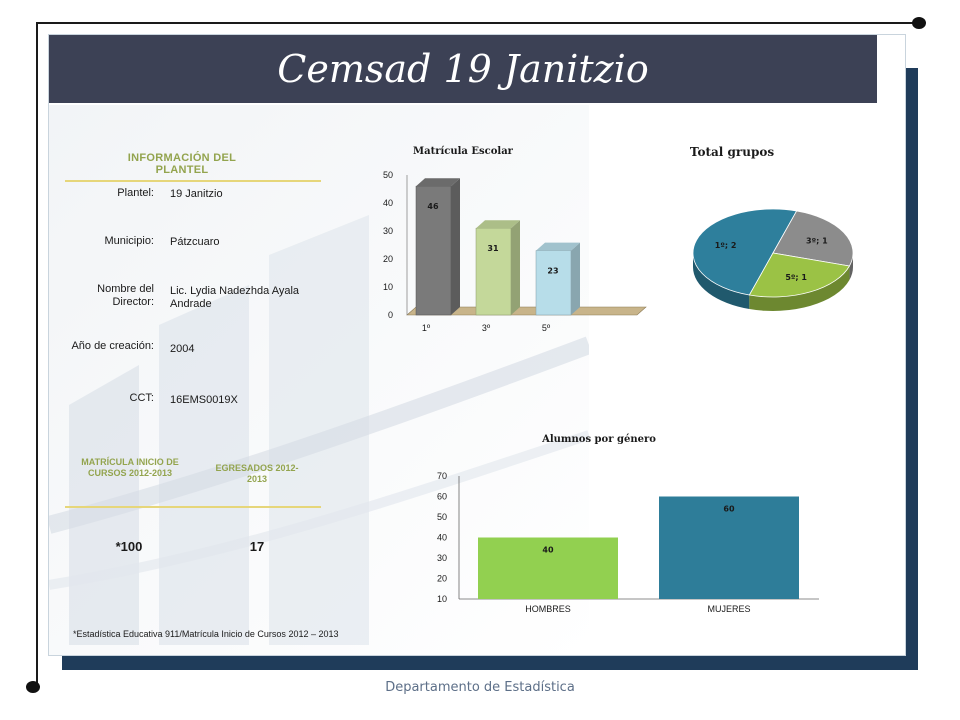  I want to click on groups-chart: Total grupos 1º; 2 3º; 1 5º; 1, so click(772, 228).